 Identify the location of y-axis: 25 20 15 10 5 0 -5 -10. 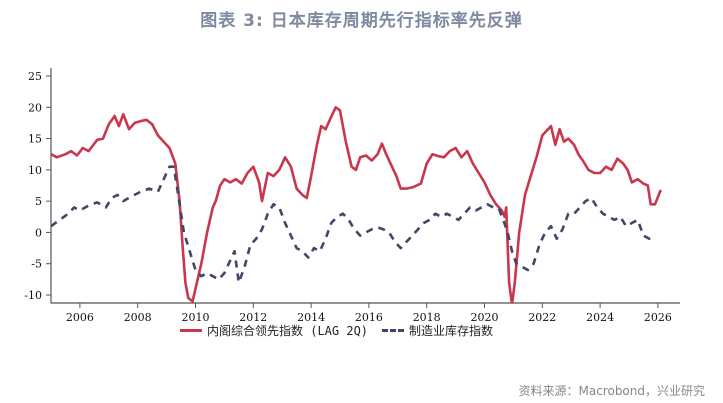
(38, 185).